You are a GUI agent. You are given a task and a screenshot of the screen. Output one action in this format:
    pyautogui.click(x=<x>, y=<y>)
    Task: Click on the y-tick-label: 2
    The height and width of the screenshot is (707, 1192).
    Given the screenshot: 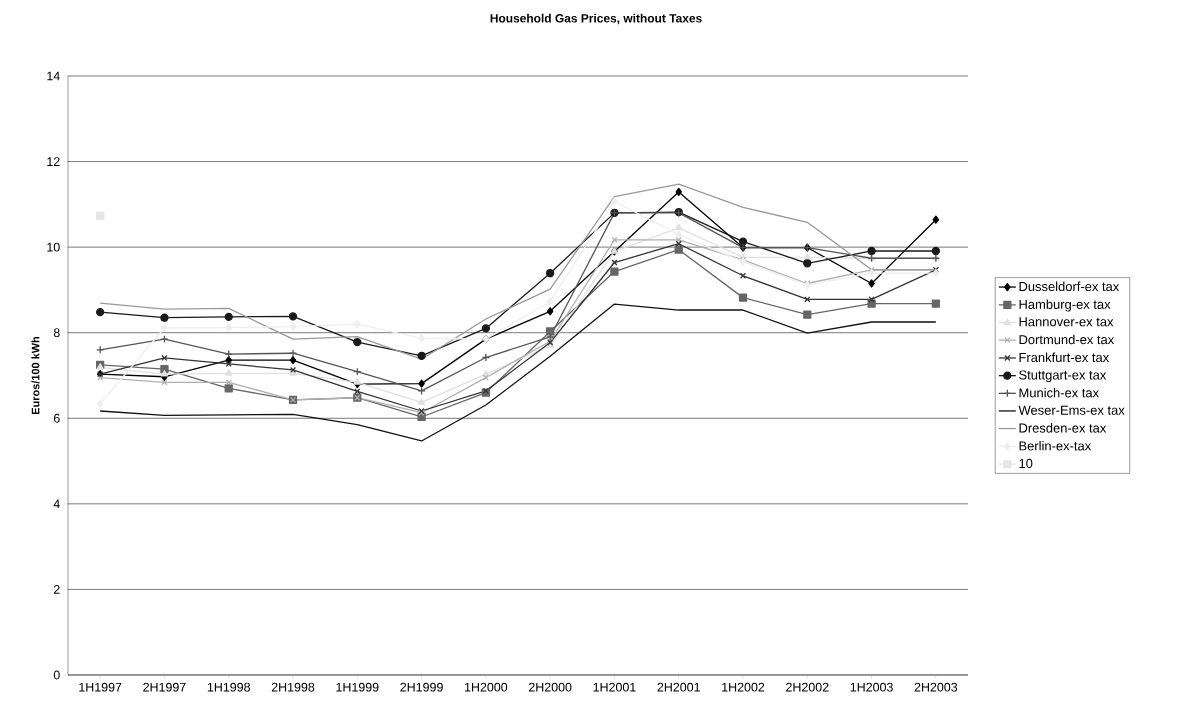 What is the action you would take?
    pyautogui.click(x=56, y=589)
    